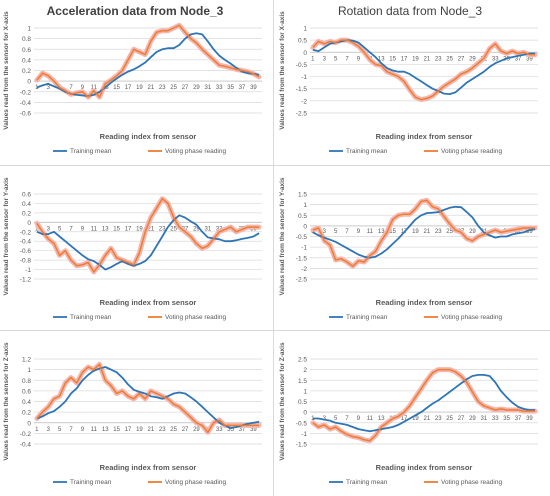 The image size is (550, 496). What do you see at coordinates (6, 401) in the screenshot?
I see `y-axis-label: Values read from the sensor for Z-axis` at bounding box center [6, 401].